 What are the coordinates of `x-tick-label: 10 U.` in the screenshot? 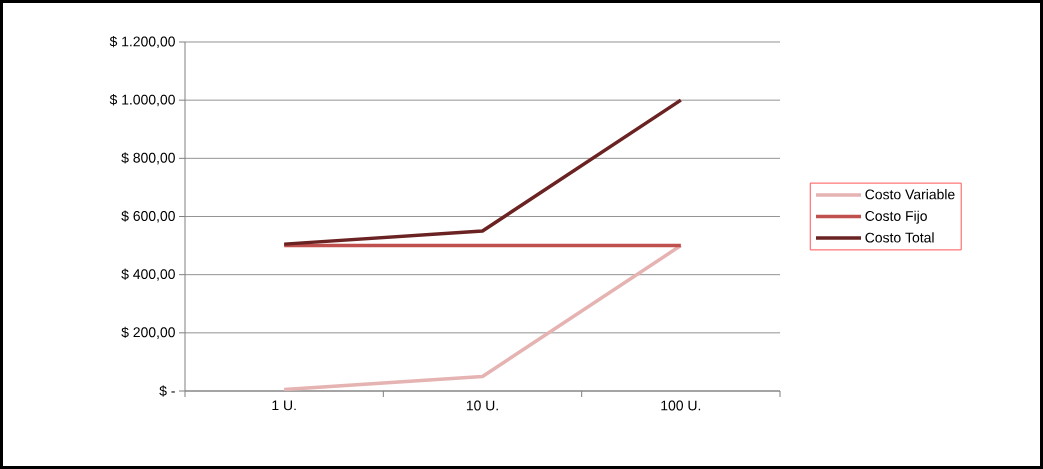 It's located at (482, 405).